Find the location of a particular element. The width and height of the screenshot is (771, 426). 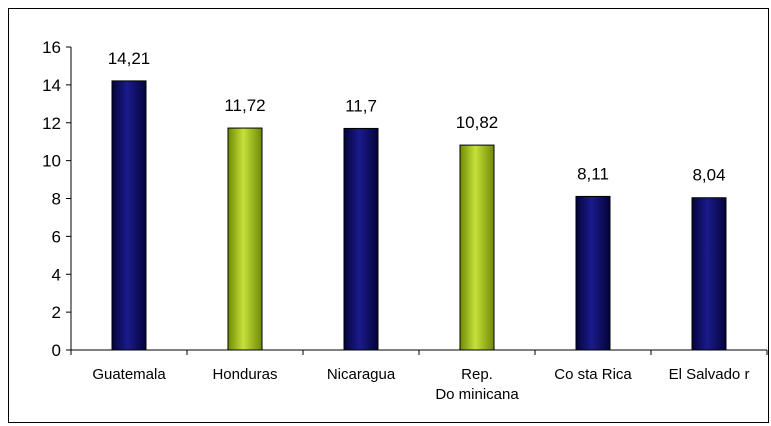

category-label: Nicaragua is located at coordinates (361, 374).